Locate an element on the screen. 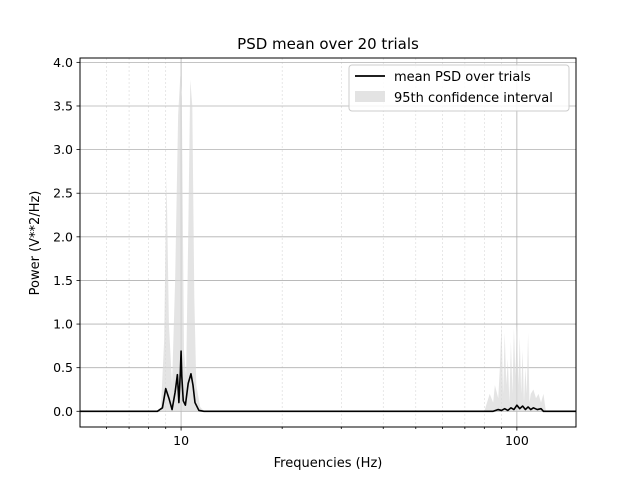  mean-line-layer is located at coordinates (328, 381).